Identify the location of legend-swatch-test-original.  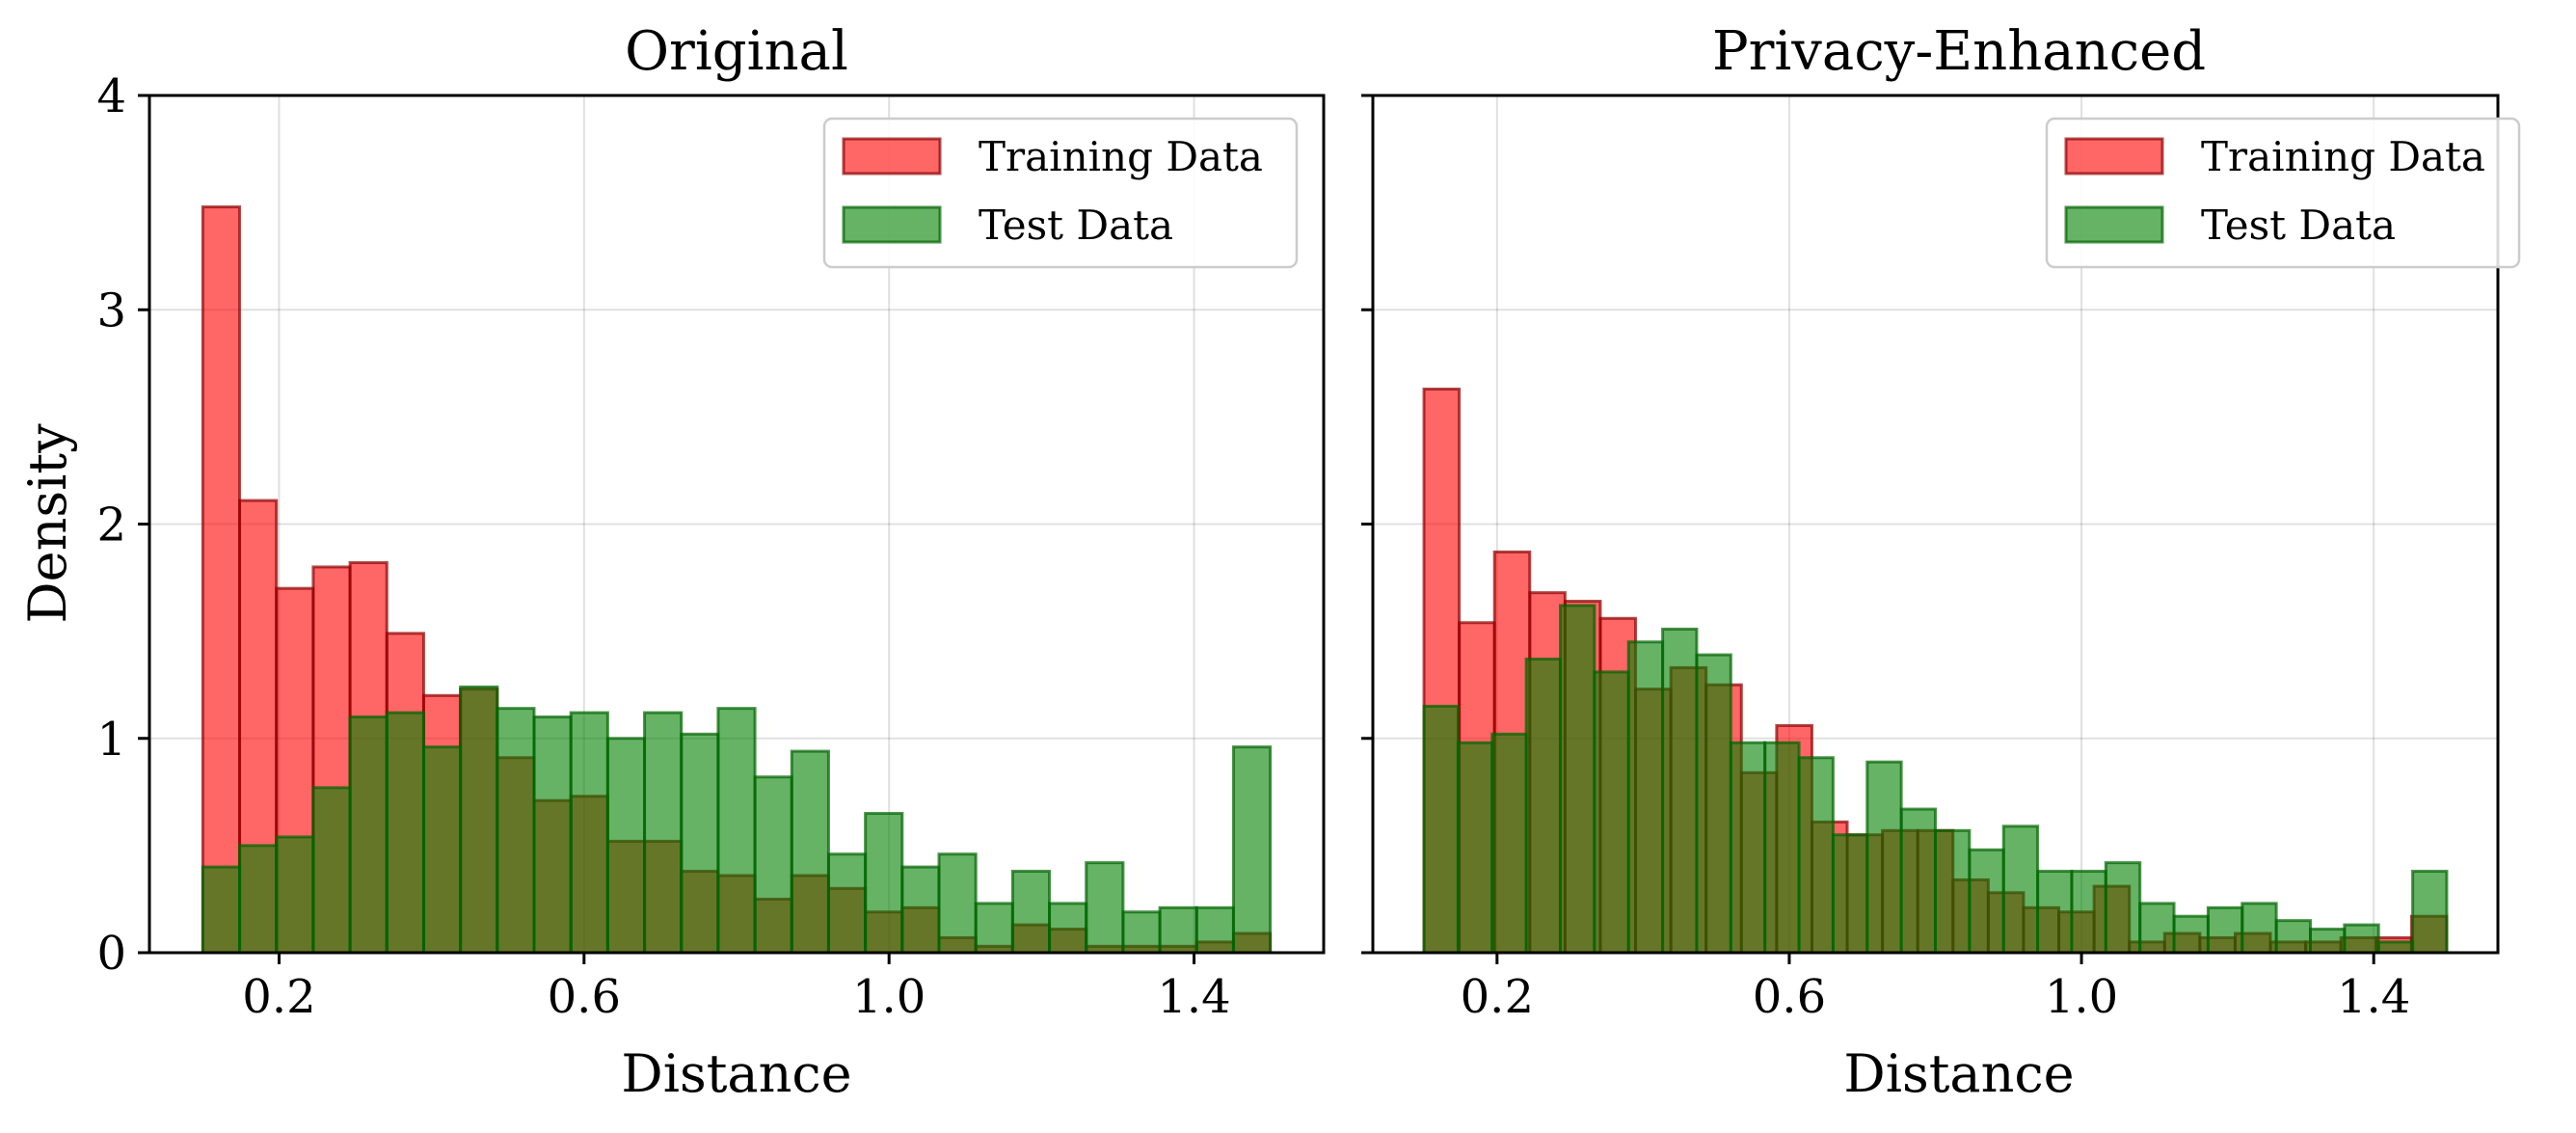
(892, 224).